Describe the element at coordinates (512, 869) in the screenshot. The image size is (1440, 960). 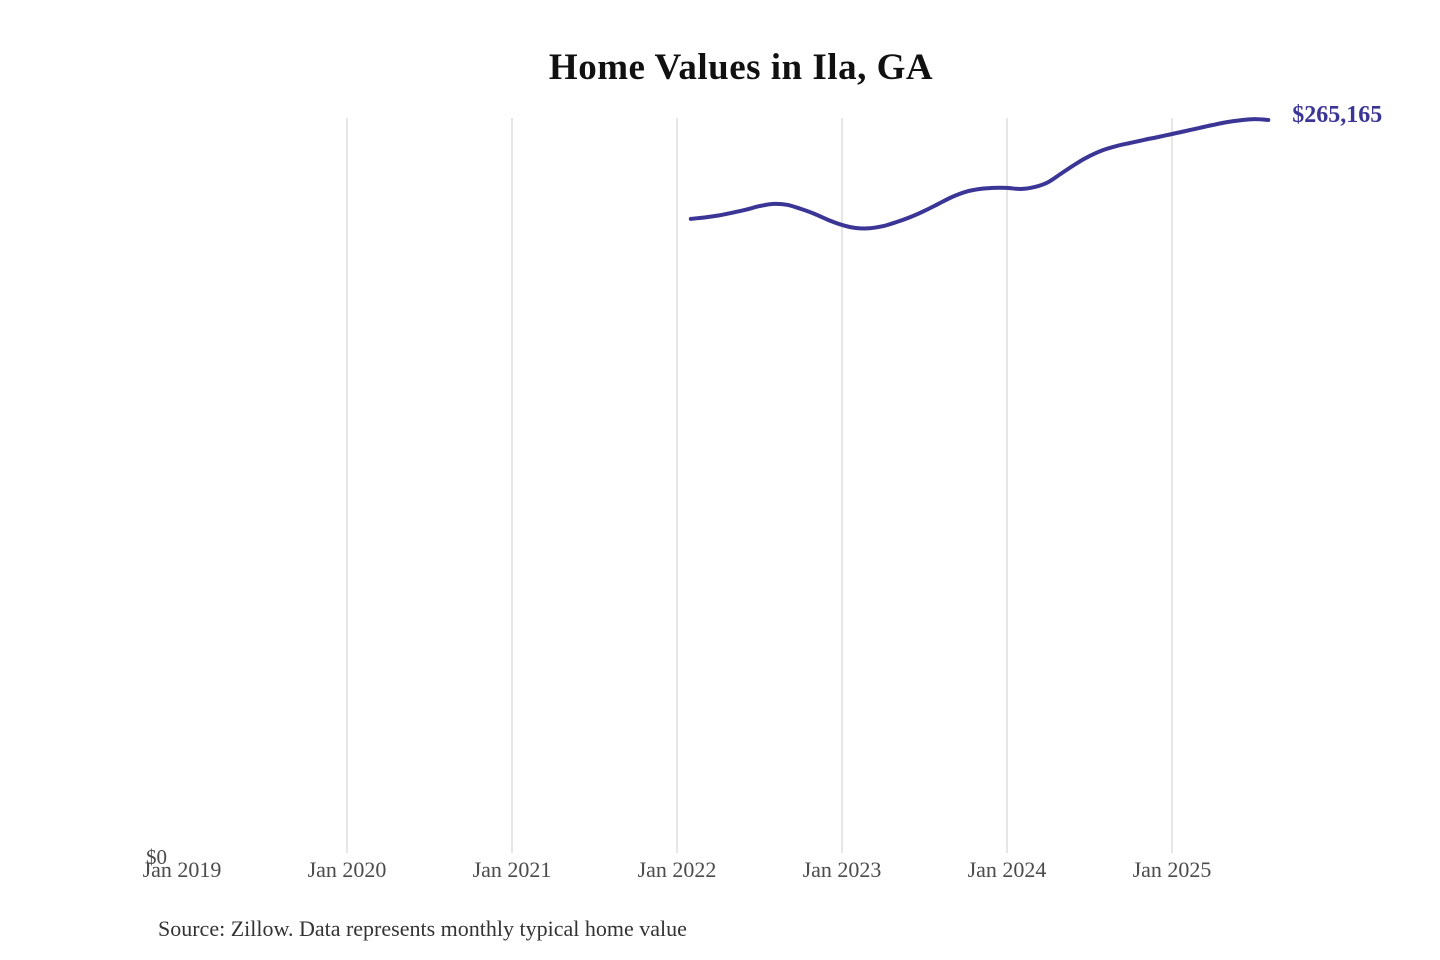
I see `x-axis-label: Jan 2021` at that location.